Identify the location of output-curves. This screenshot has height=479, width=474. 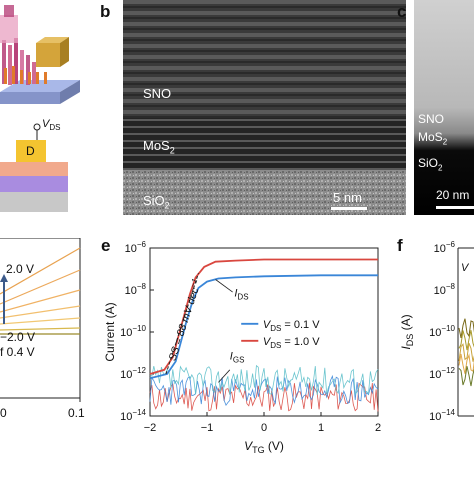
(40, 291).